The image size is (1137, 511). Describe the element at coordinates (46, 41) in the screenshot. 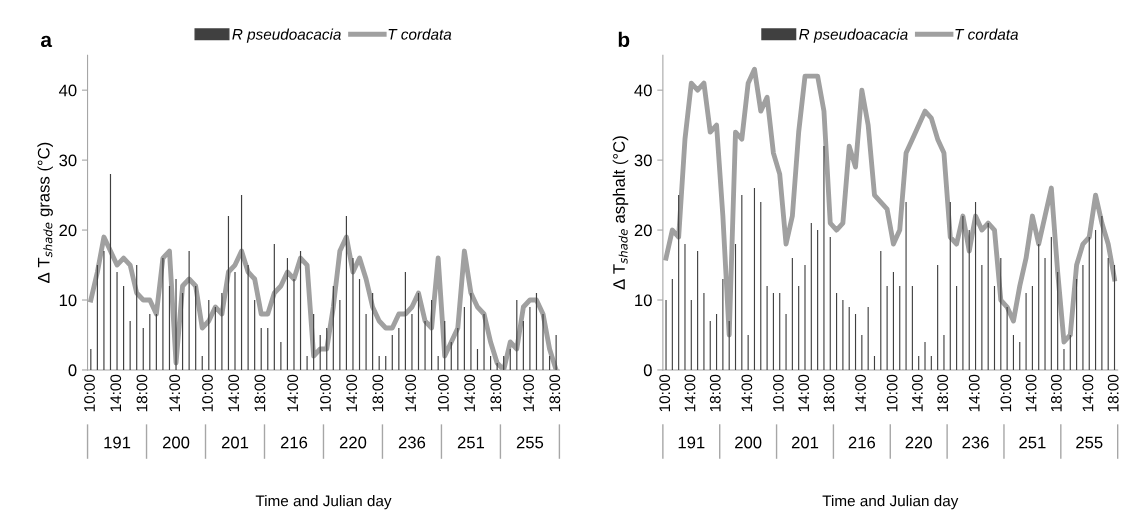

I see `chart-title: a` at that location.